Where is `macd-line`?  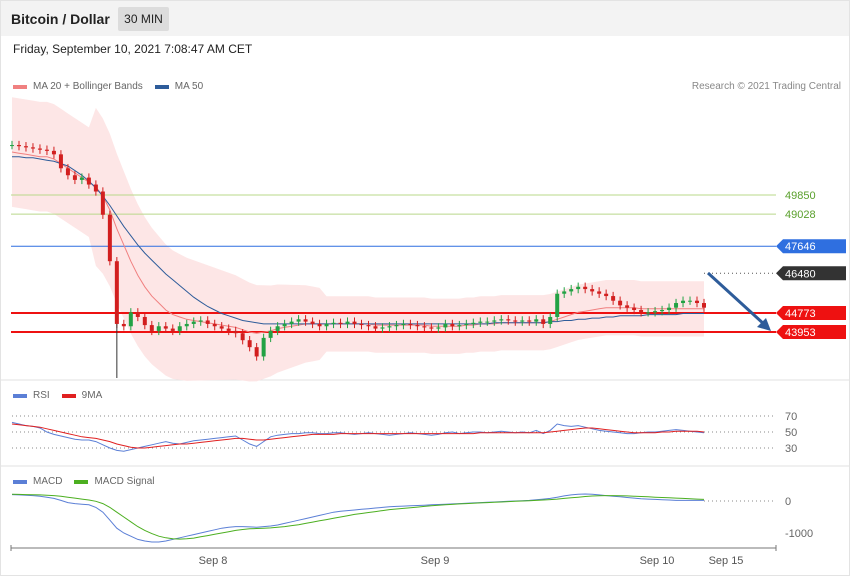
macd-line is located at coordinates (357, 518).